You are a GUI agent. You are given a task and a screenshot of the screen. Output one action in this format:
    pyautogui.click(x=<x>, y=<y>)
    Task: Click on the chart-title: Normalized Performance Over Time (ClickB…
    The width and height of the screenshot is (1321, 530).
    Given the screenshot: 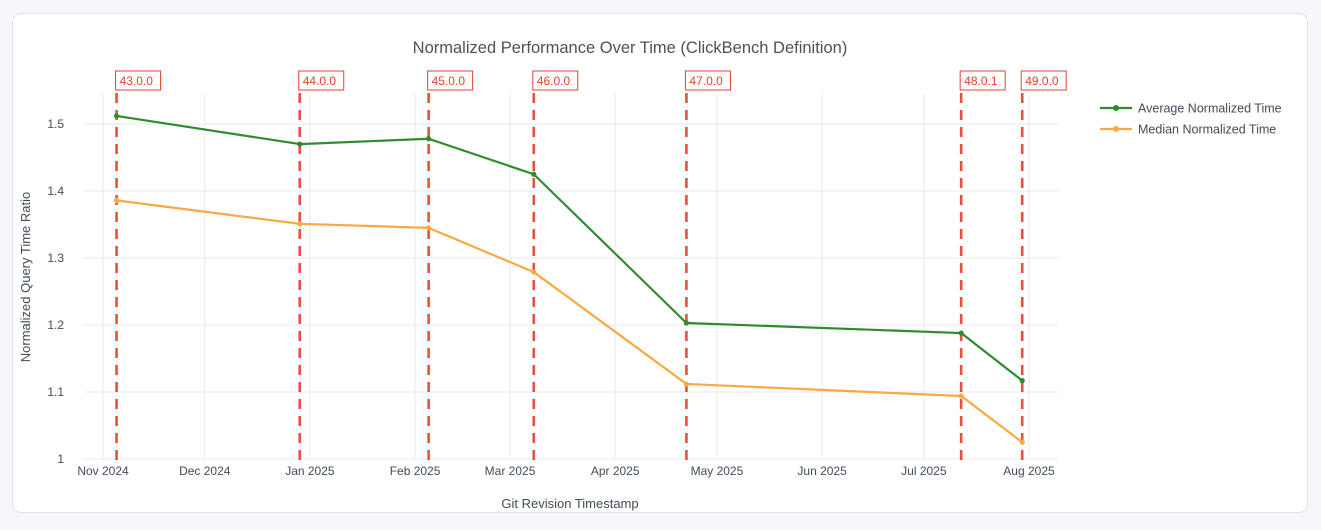 What is the action you would take?
    pyautogui.click(x=630, y=48)
    